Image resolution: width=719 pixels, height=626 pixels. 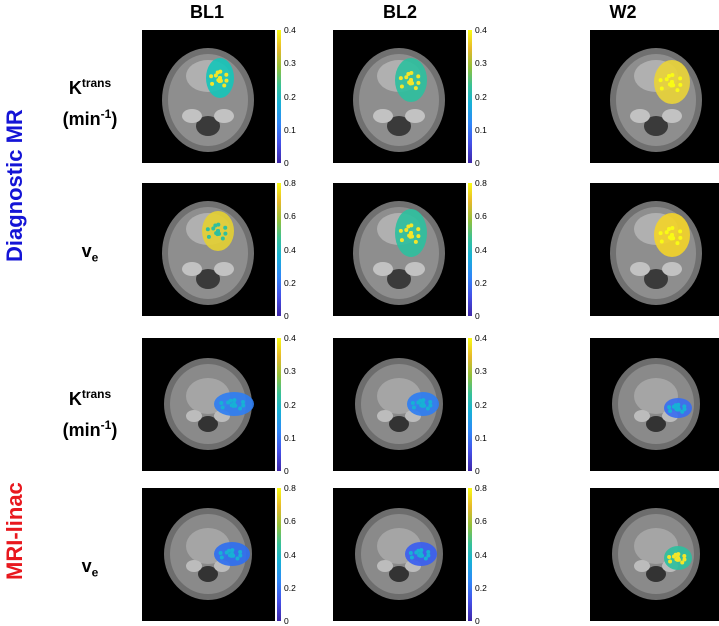 I want to click on column-header-w2: W2, so click(x=623, y=12).